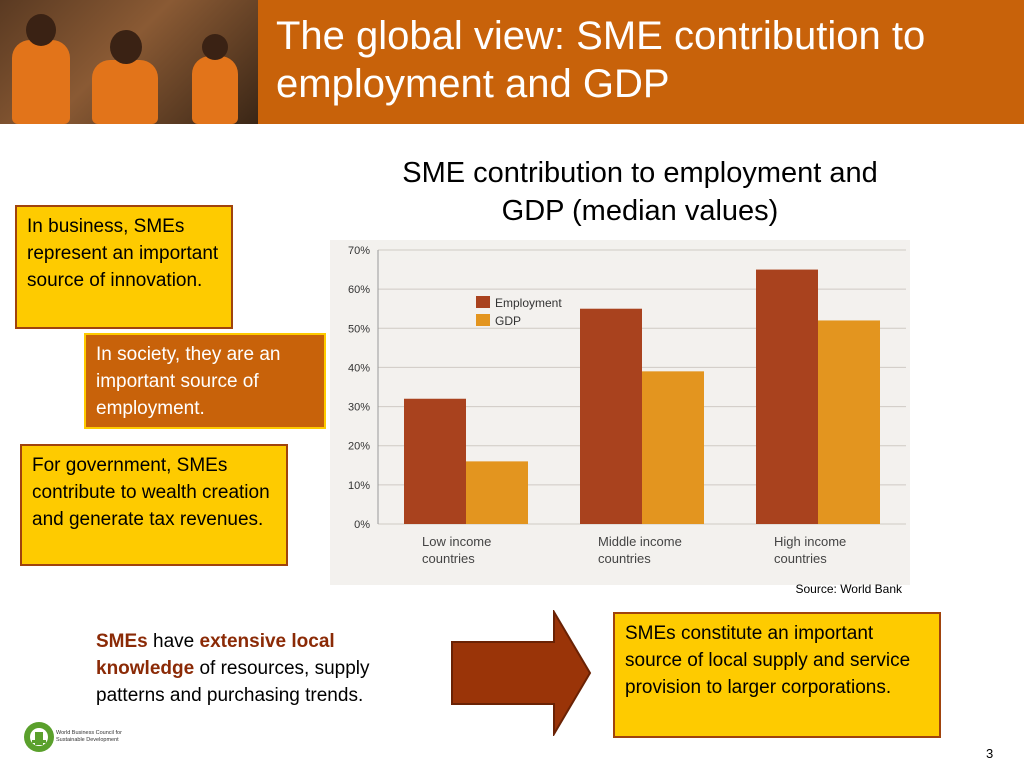 This screenshot has width=1024, height=768. Describe the element at coordinates (483, 320) in the screenshot. I see `legend-swatch-gdp` at that location.